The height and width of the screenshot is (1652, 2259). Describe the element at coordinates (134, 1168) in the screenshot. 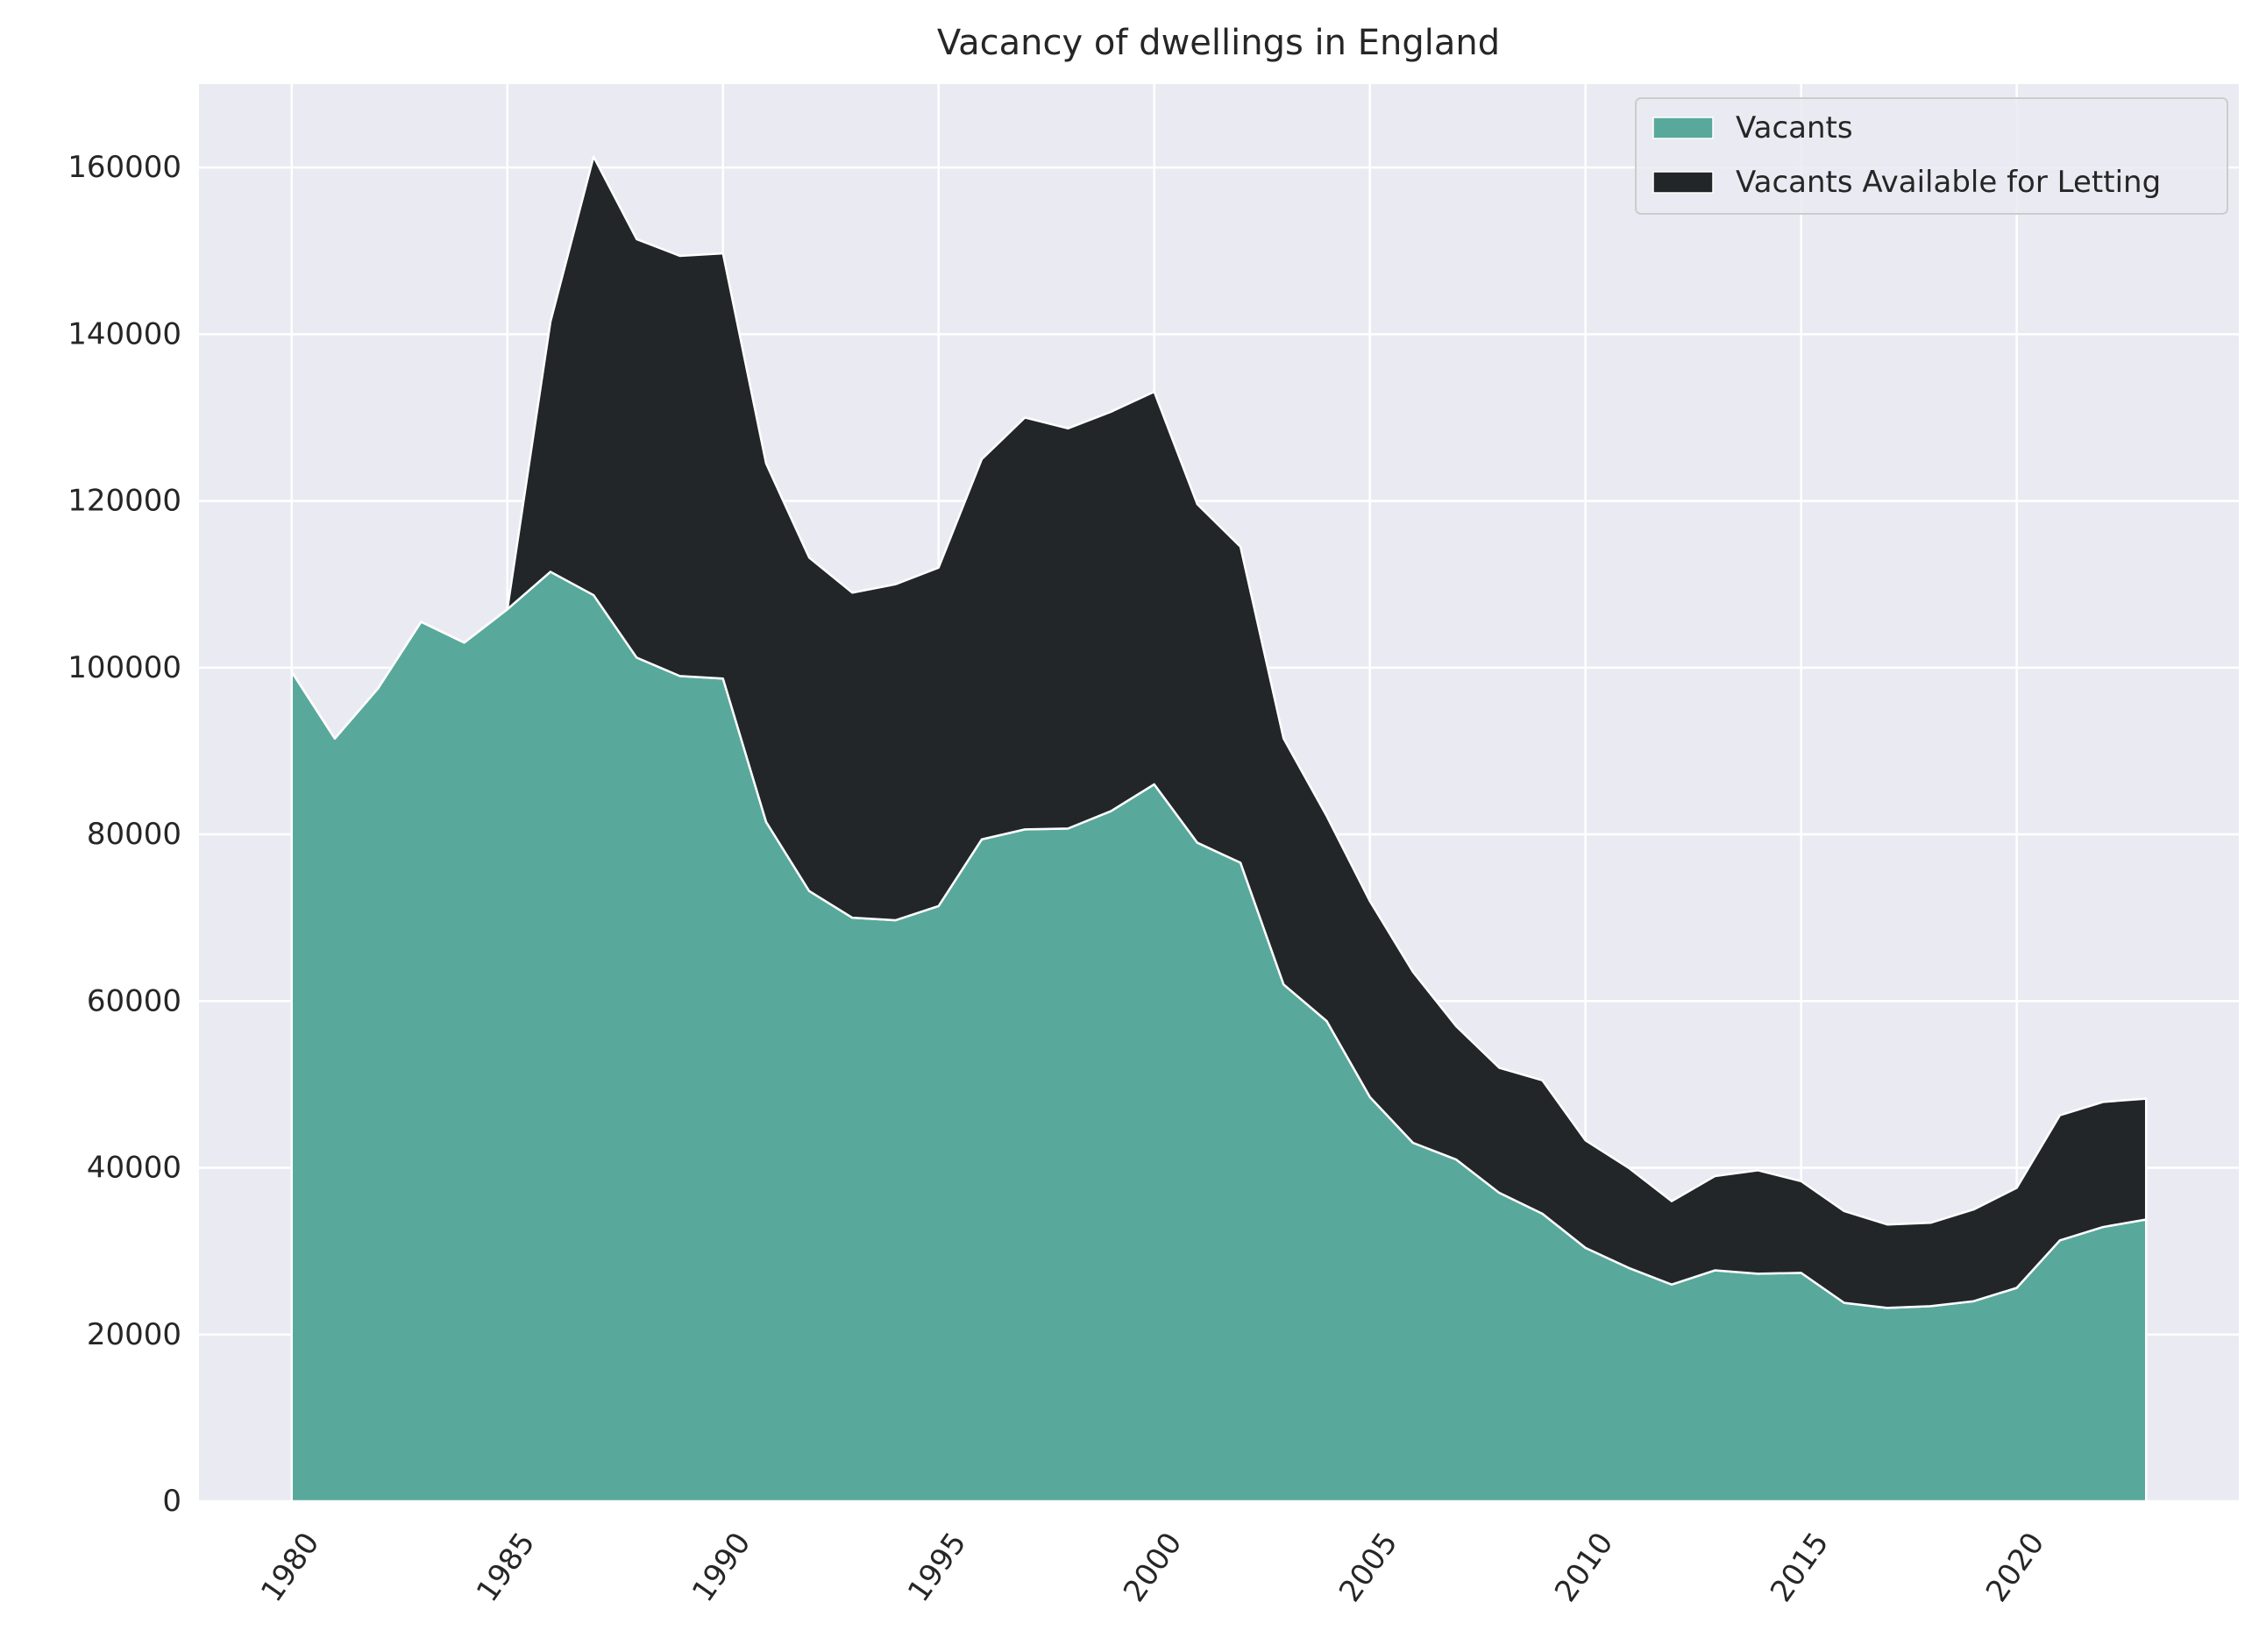

I see `y-tick-label-2: 40000` at that location.